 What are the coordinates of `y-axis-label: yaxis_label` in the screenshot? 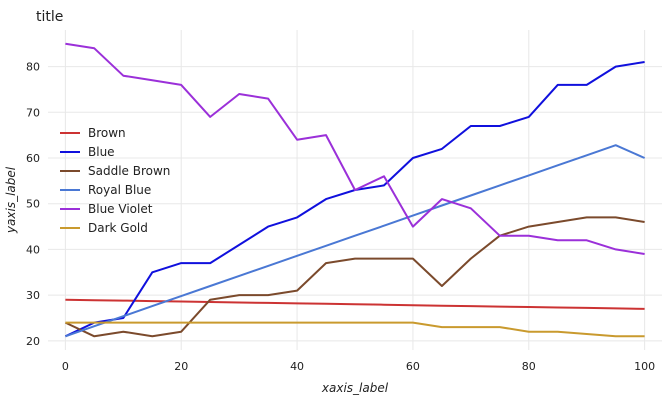 It's located at (11, 200).